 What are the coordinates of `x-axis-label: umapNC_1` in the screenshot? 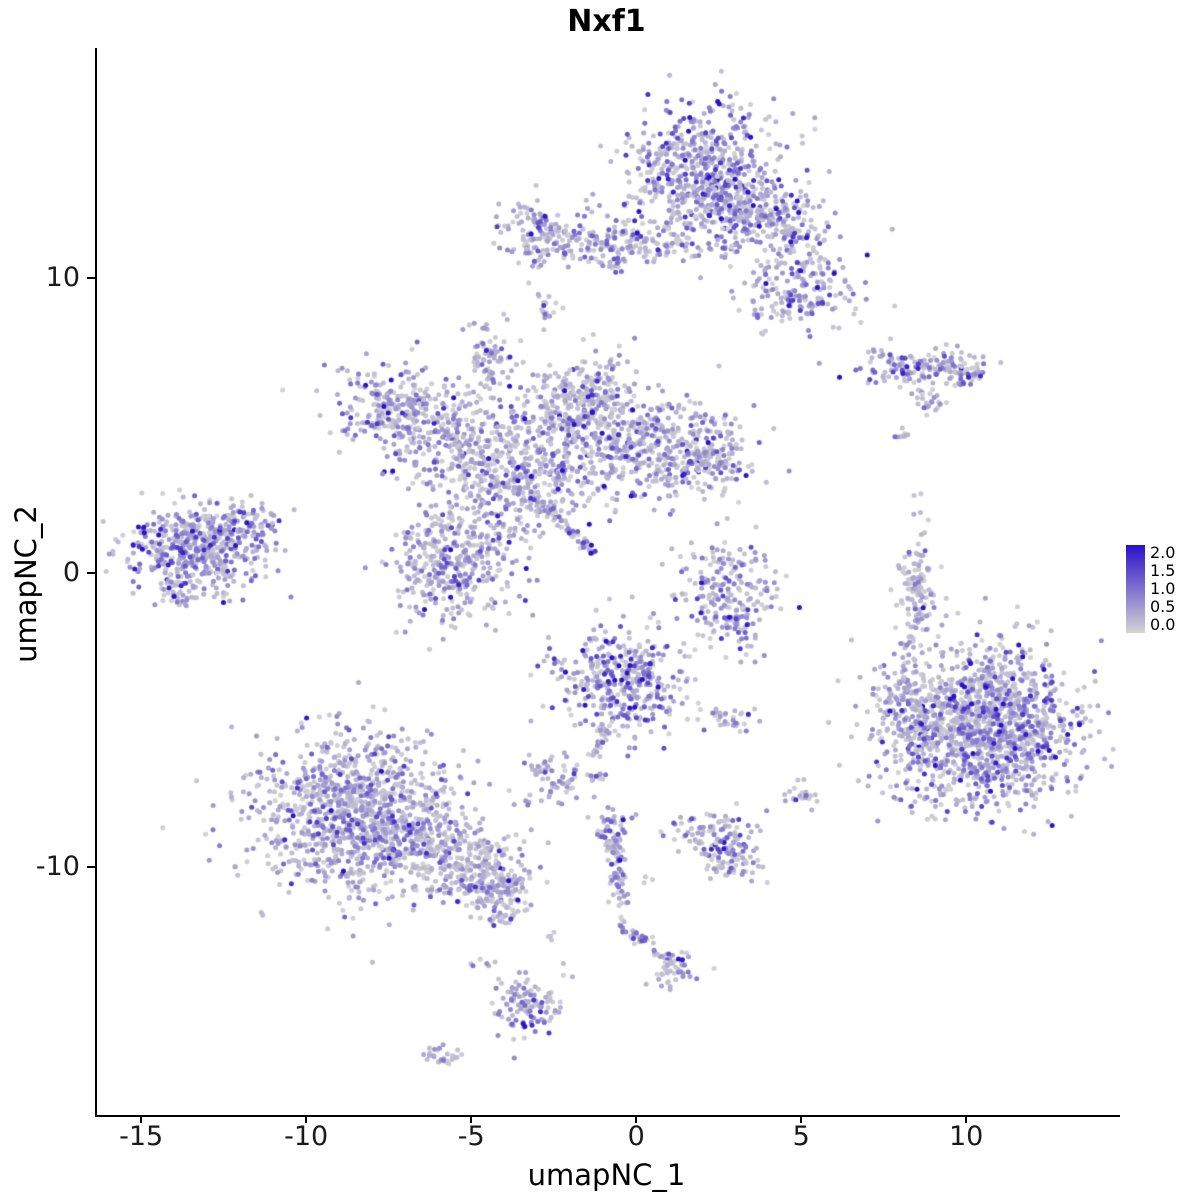 It's located at (606, 1175).